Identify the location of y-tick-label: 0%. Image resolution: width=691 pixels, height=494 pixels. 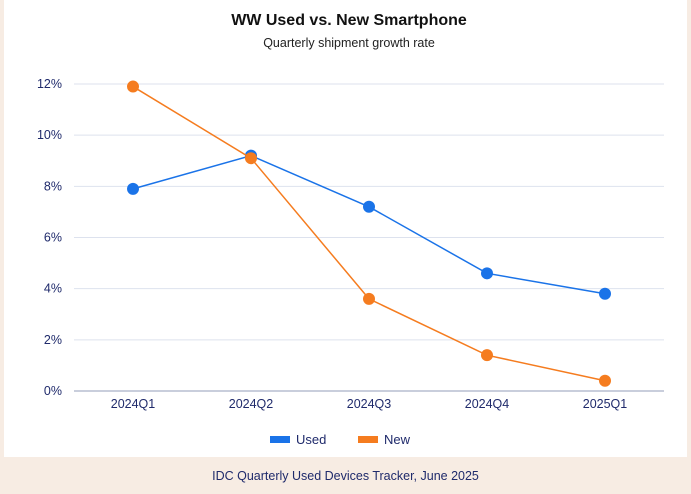
(53, 391).